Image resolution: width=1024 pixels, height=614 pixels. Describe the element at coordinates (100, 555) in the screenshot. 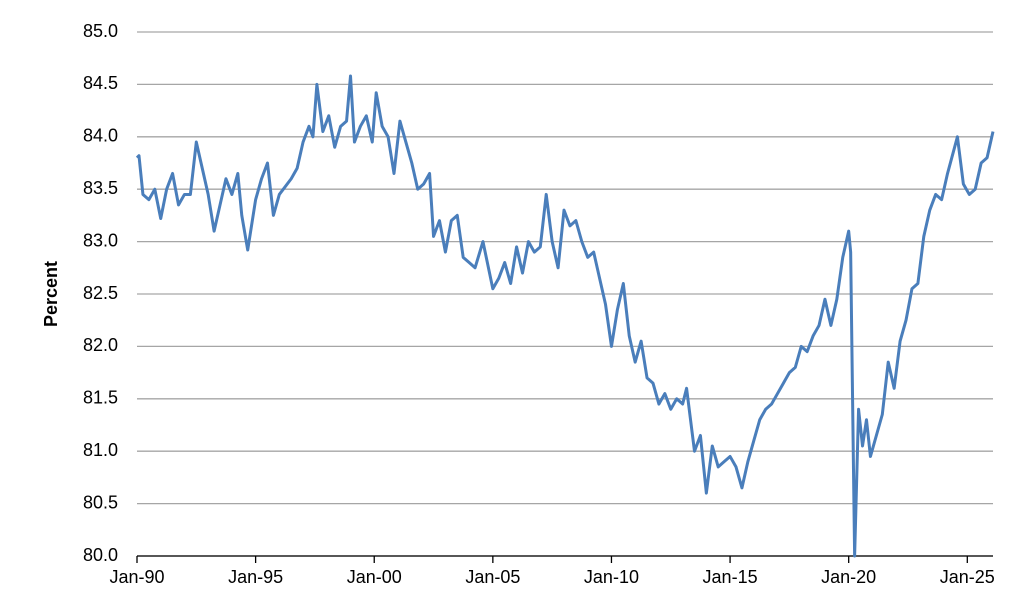

I see `y-tick-label: 80.0` at that location.